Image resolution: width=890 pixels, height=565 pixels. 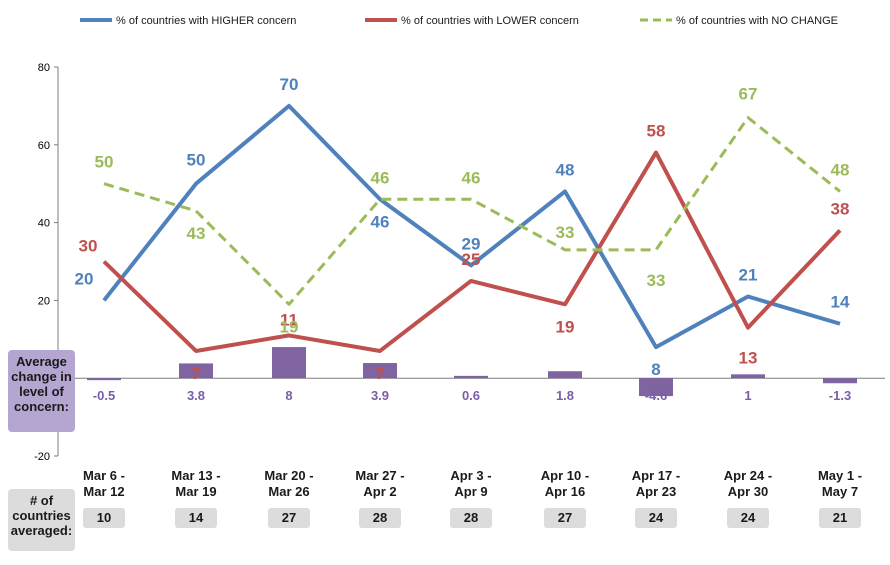 I want to click on legend-entry: % of countries with LOWER concern, so click(x=490, y=21).